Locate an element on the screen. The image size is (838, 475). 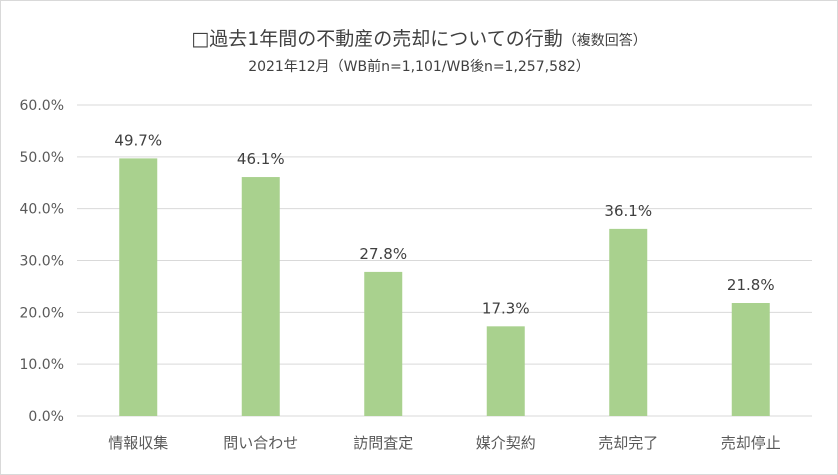
chart-title: □過去1年間の不動産の売却についての行動（複数回答） is located at coordinates (419, 37).